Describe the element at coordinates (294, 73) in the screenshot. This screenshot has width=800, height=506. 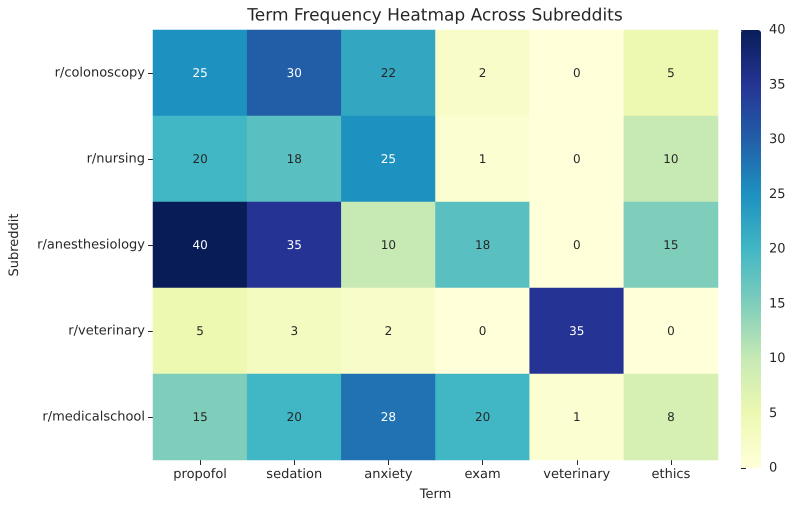
I see `data-label: 30` at that location.